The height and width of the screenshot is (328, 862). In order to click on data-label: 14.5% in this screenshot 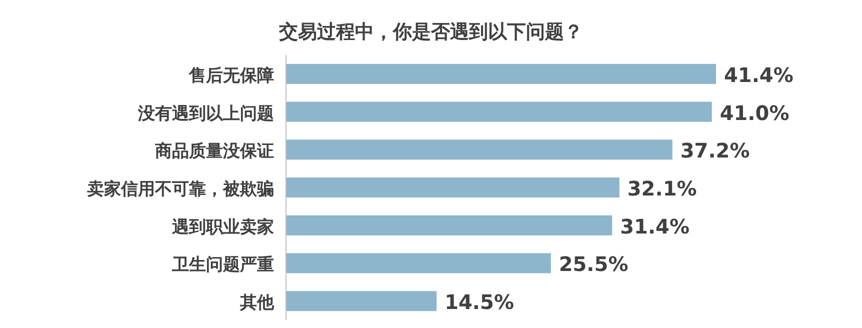, I will do `click(479, 302)`.